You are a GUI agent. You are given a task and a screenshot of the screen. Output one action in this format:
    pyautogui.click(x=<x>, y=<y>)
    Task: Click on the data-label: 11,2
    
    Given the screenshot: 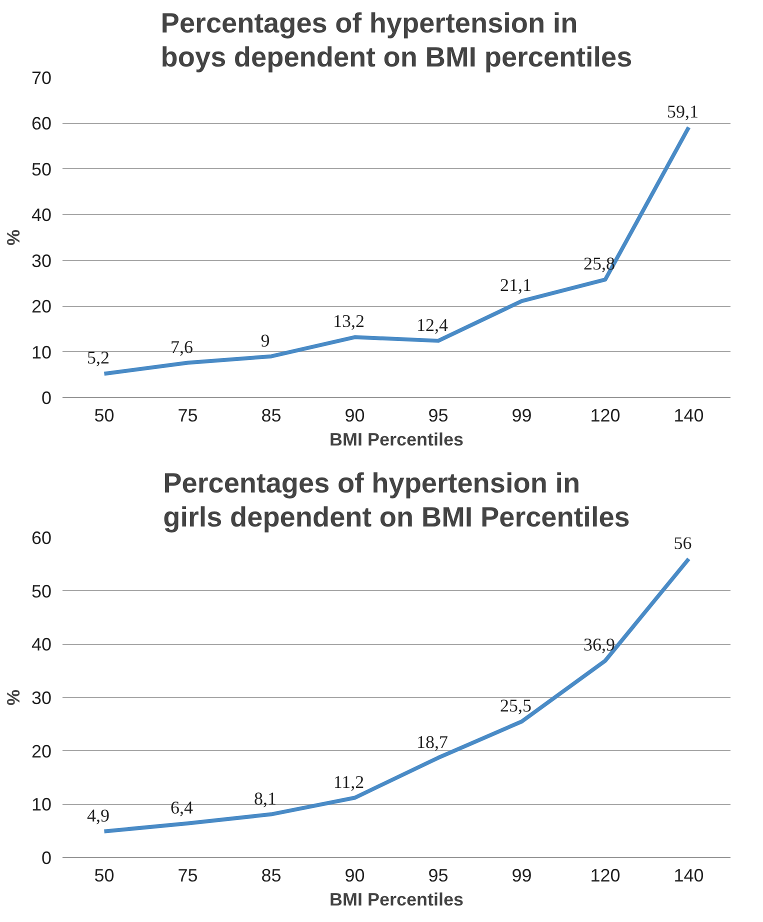 What is the action you would take?
    pyautogui.click(x=348, y=782)
    